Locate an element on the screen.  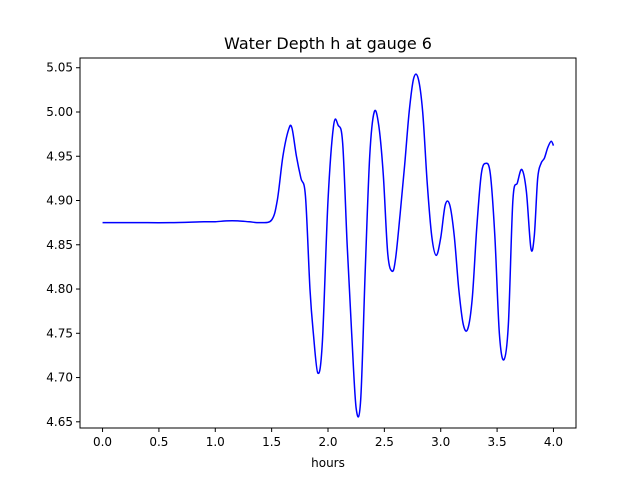
x-tick-label: 1.0 is located at coordinates (215, 442).